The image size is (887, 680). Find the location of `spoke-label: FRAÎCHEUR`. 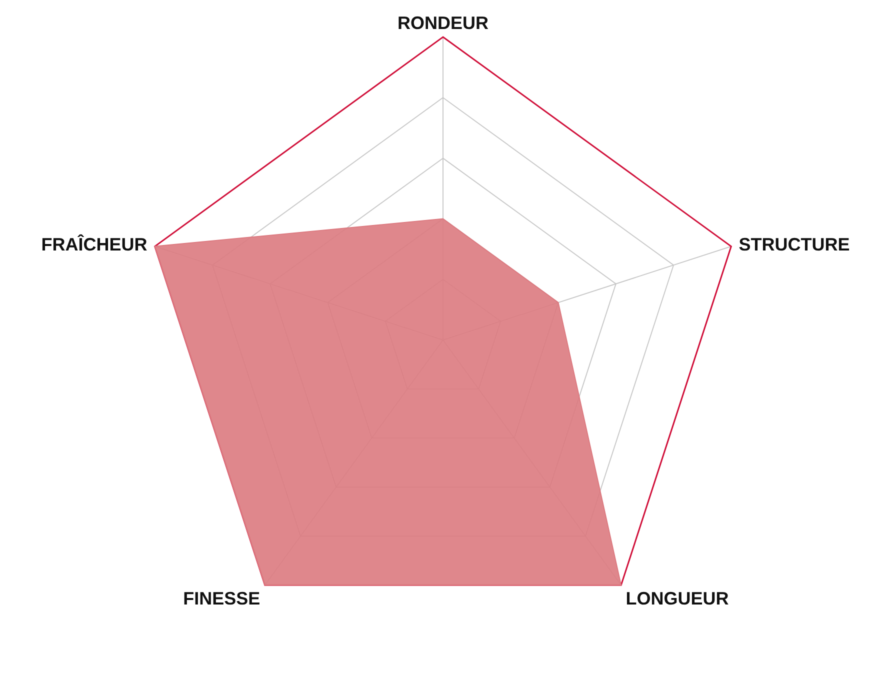

spoke-label: FRAÎCHEUR is located at coordinates (94, 243).